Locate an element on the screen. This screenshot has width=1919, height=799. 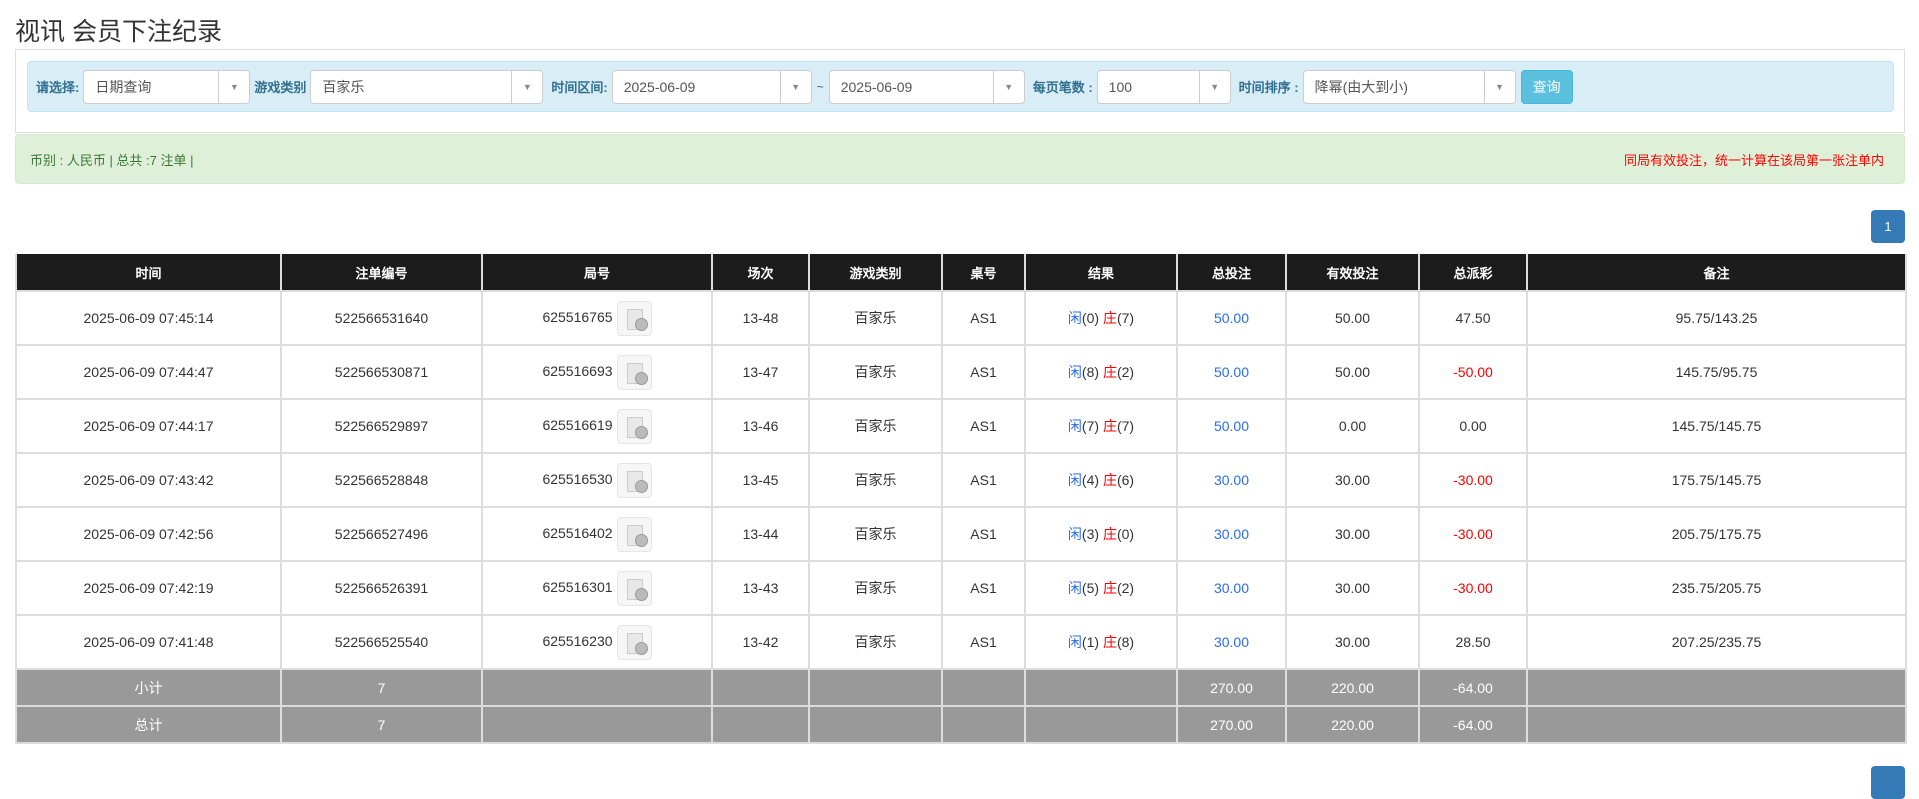
query-type-select: 日期查询 ▼ is located at coordinates (167, 86).